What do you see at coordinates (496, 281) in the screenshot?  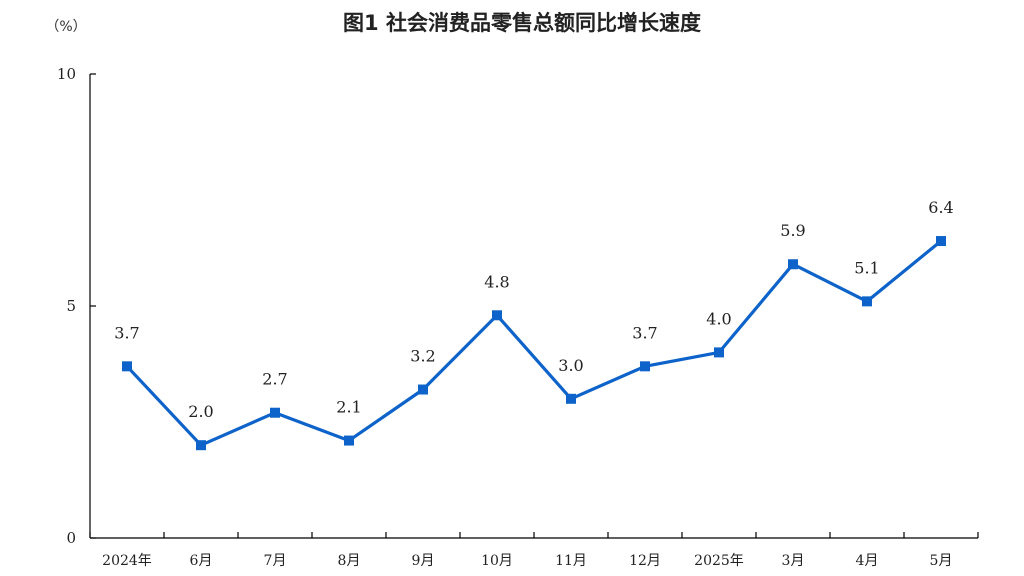 I see `data-label: 4.8` at bounding box center [496, 281].